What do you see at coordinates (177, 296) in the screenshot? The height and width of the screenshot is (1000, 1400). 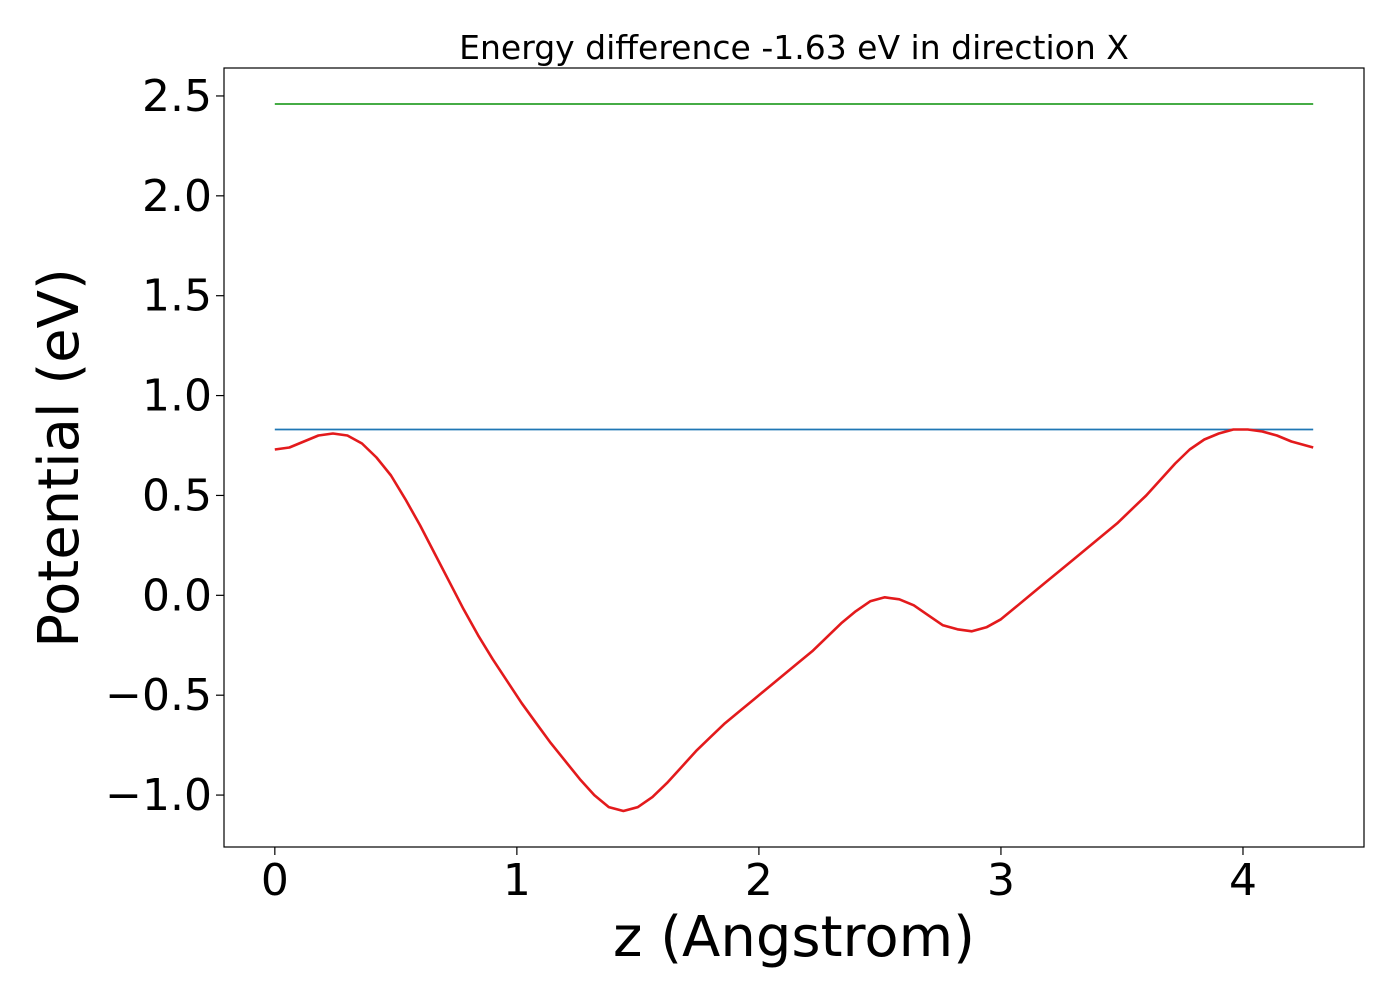 I see `y-tick-label: 1.5` at bounding box center [177, 296].